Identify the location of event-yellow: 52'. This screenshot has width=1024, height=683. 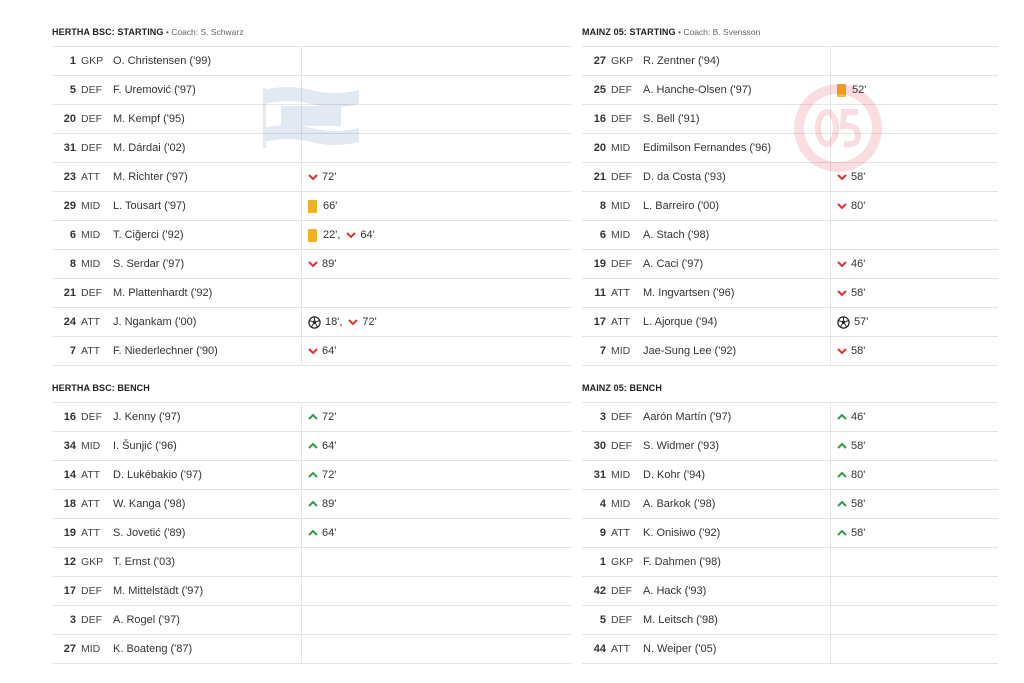
(852, 90).